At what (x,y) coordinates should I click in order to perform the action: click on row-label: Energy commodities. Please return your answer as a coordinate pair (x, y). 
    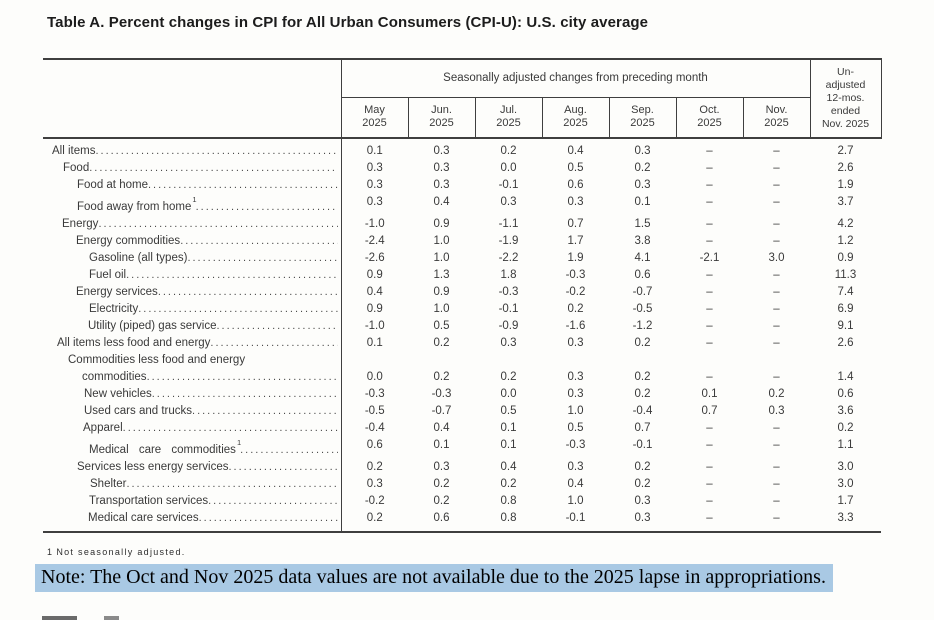
    Looking at the image, I should click on (192, 241).